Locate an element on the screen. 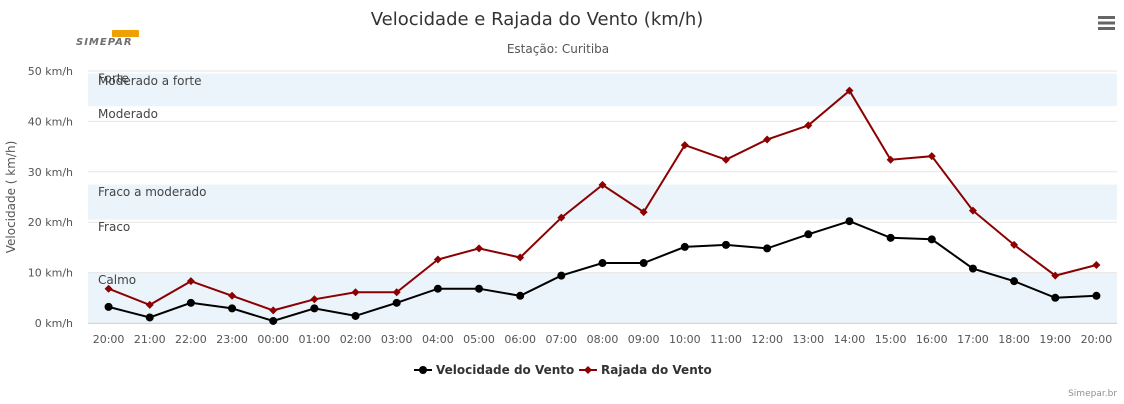 Image resolution: width=1124 pixels, height=404 pixels. x-tick-label: 23:00 is located at coordinates (232, 339).